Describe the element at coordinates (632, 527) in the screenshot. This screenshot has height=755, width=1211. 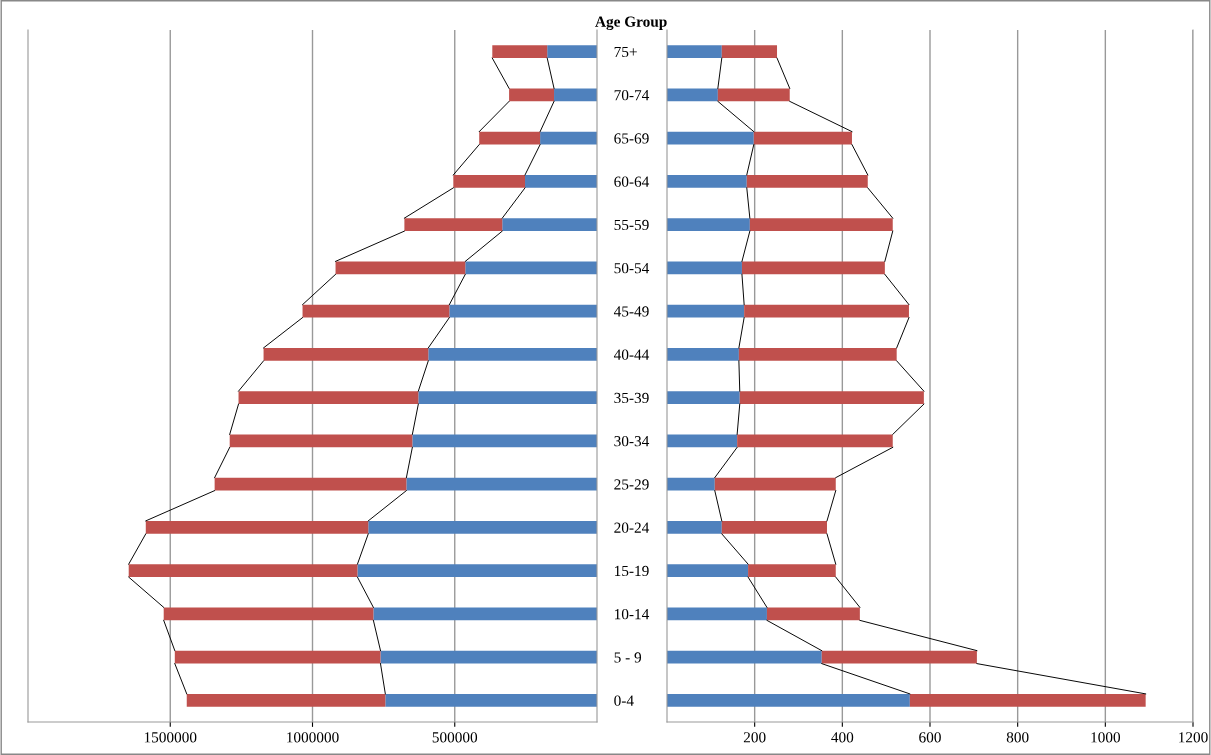
I see `y-tick-label: 20-24` at that location.